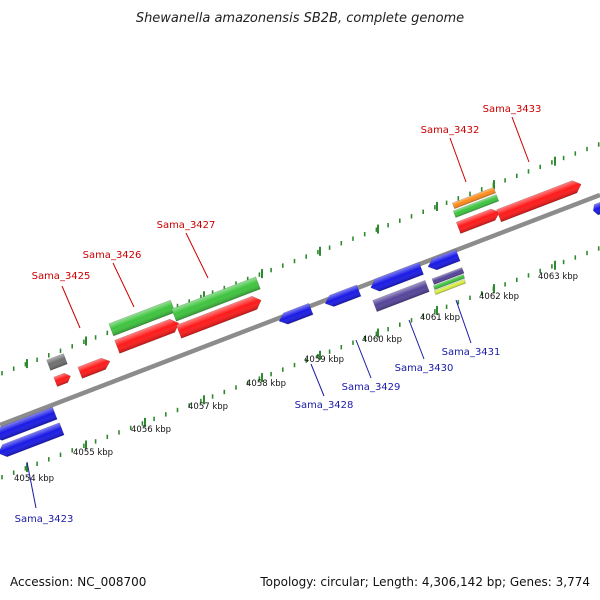 The width and height of the screenshot is (600, 600). I want to click on gene-sama-3427-rna, so click(216, 299).